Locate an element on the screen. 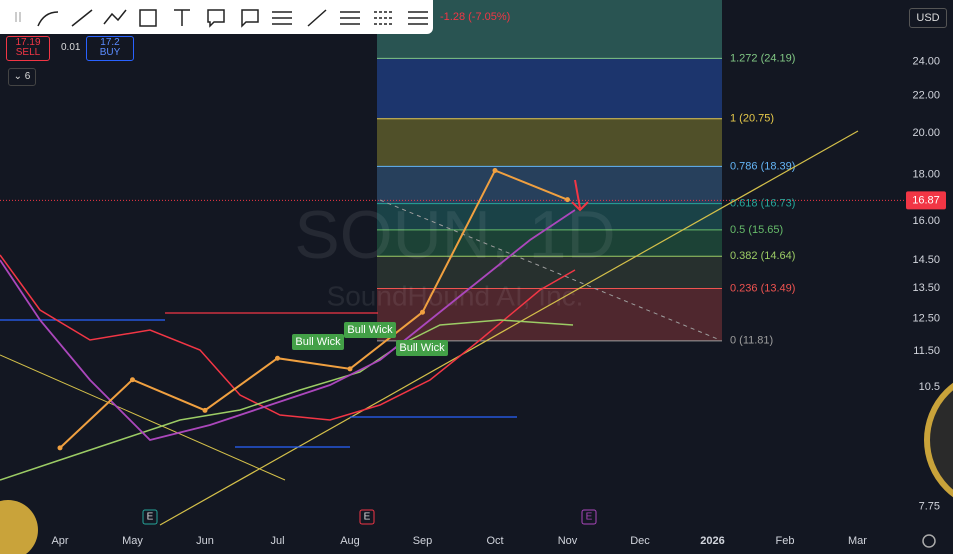  tool-path is located at coordinates (115, 17).